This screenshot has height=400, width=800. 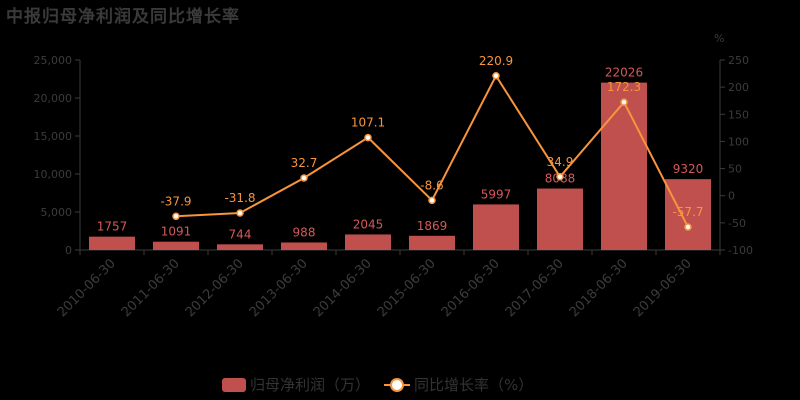 I want to click on bar-value-label: 988, so click(x=304, y=232).